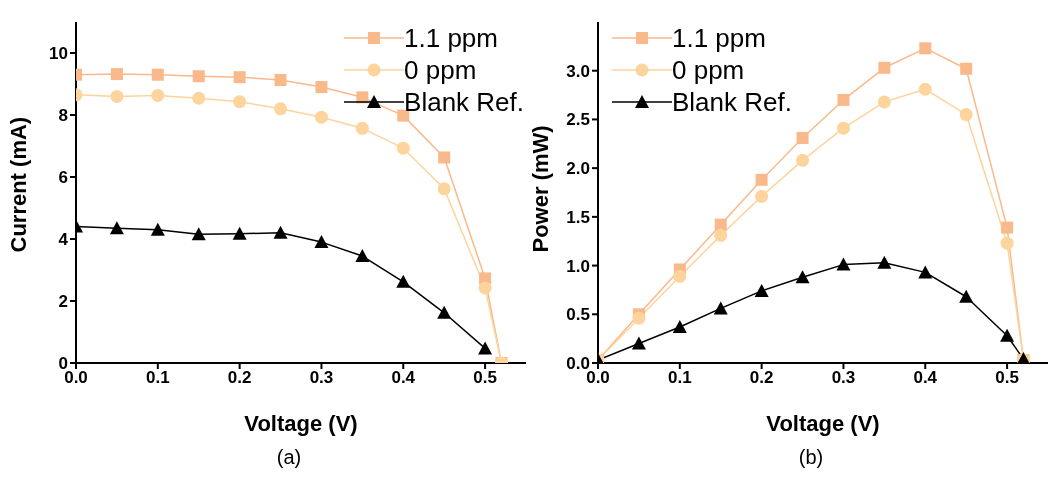 The image size is (1062, 481). Describe the element at coordinates (578, 217) in the screenshot. I see `y-tick-label: 1.5` at that location.